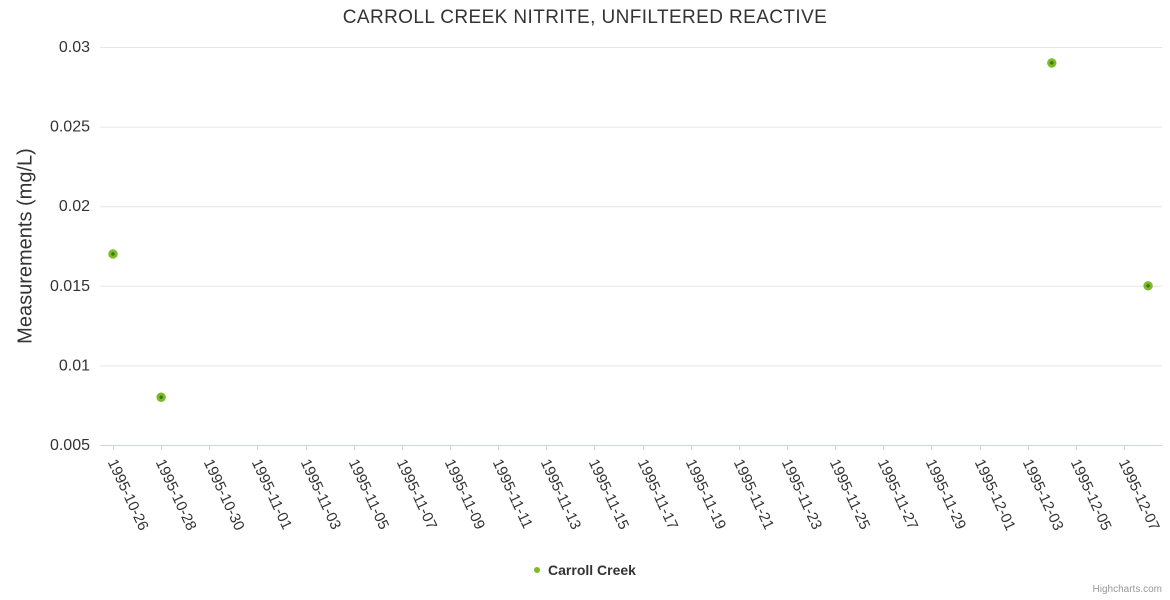  What do you see at coordinates (560, 495) in the screenshot?
I see `x-axis-tick-label: 1995-11-13` at bounding box center [560, 495].